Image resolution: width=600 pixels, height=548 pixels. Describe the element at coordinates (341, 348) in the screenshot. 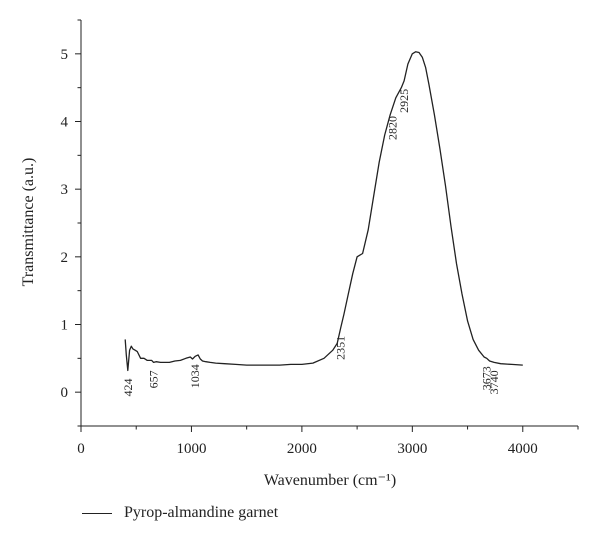

I see `peak-label: 2351` at that location.